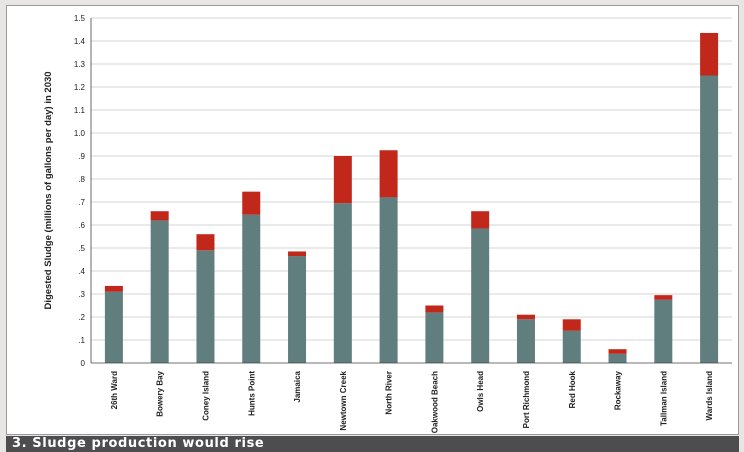 The height and width of the screenshot is (452, 744). What do you see at coordinates (663, 398) in the screenshot?
I see `x-tick-label: Tallman Island` at bounding box center [663, 398].